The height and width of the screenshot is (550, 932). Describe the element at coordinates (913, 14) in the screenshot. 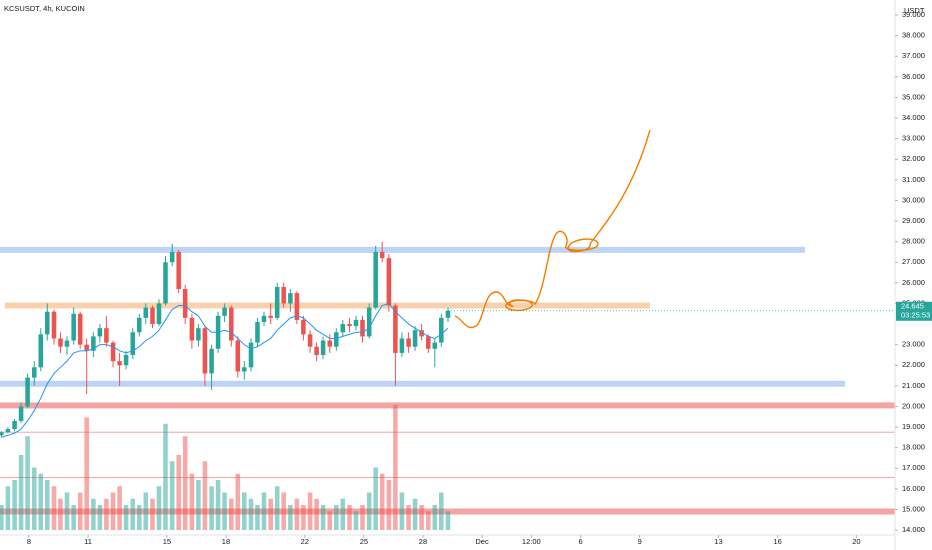

I see `y-tick-label: 39.000` at that location.